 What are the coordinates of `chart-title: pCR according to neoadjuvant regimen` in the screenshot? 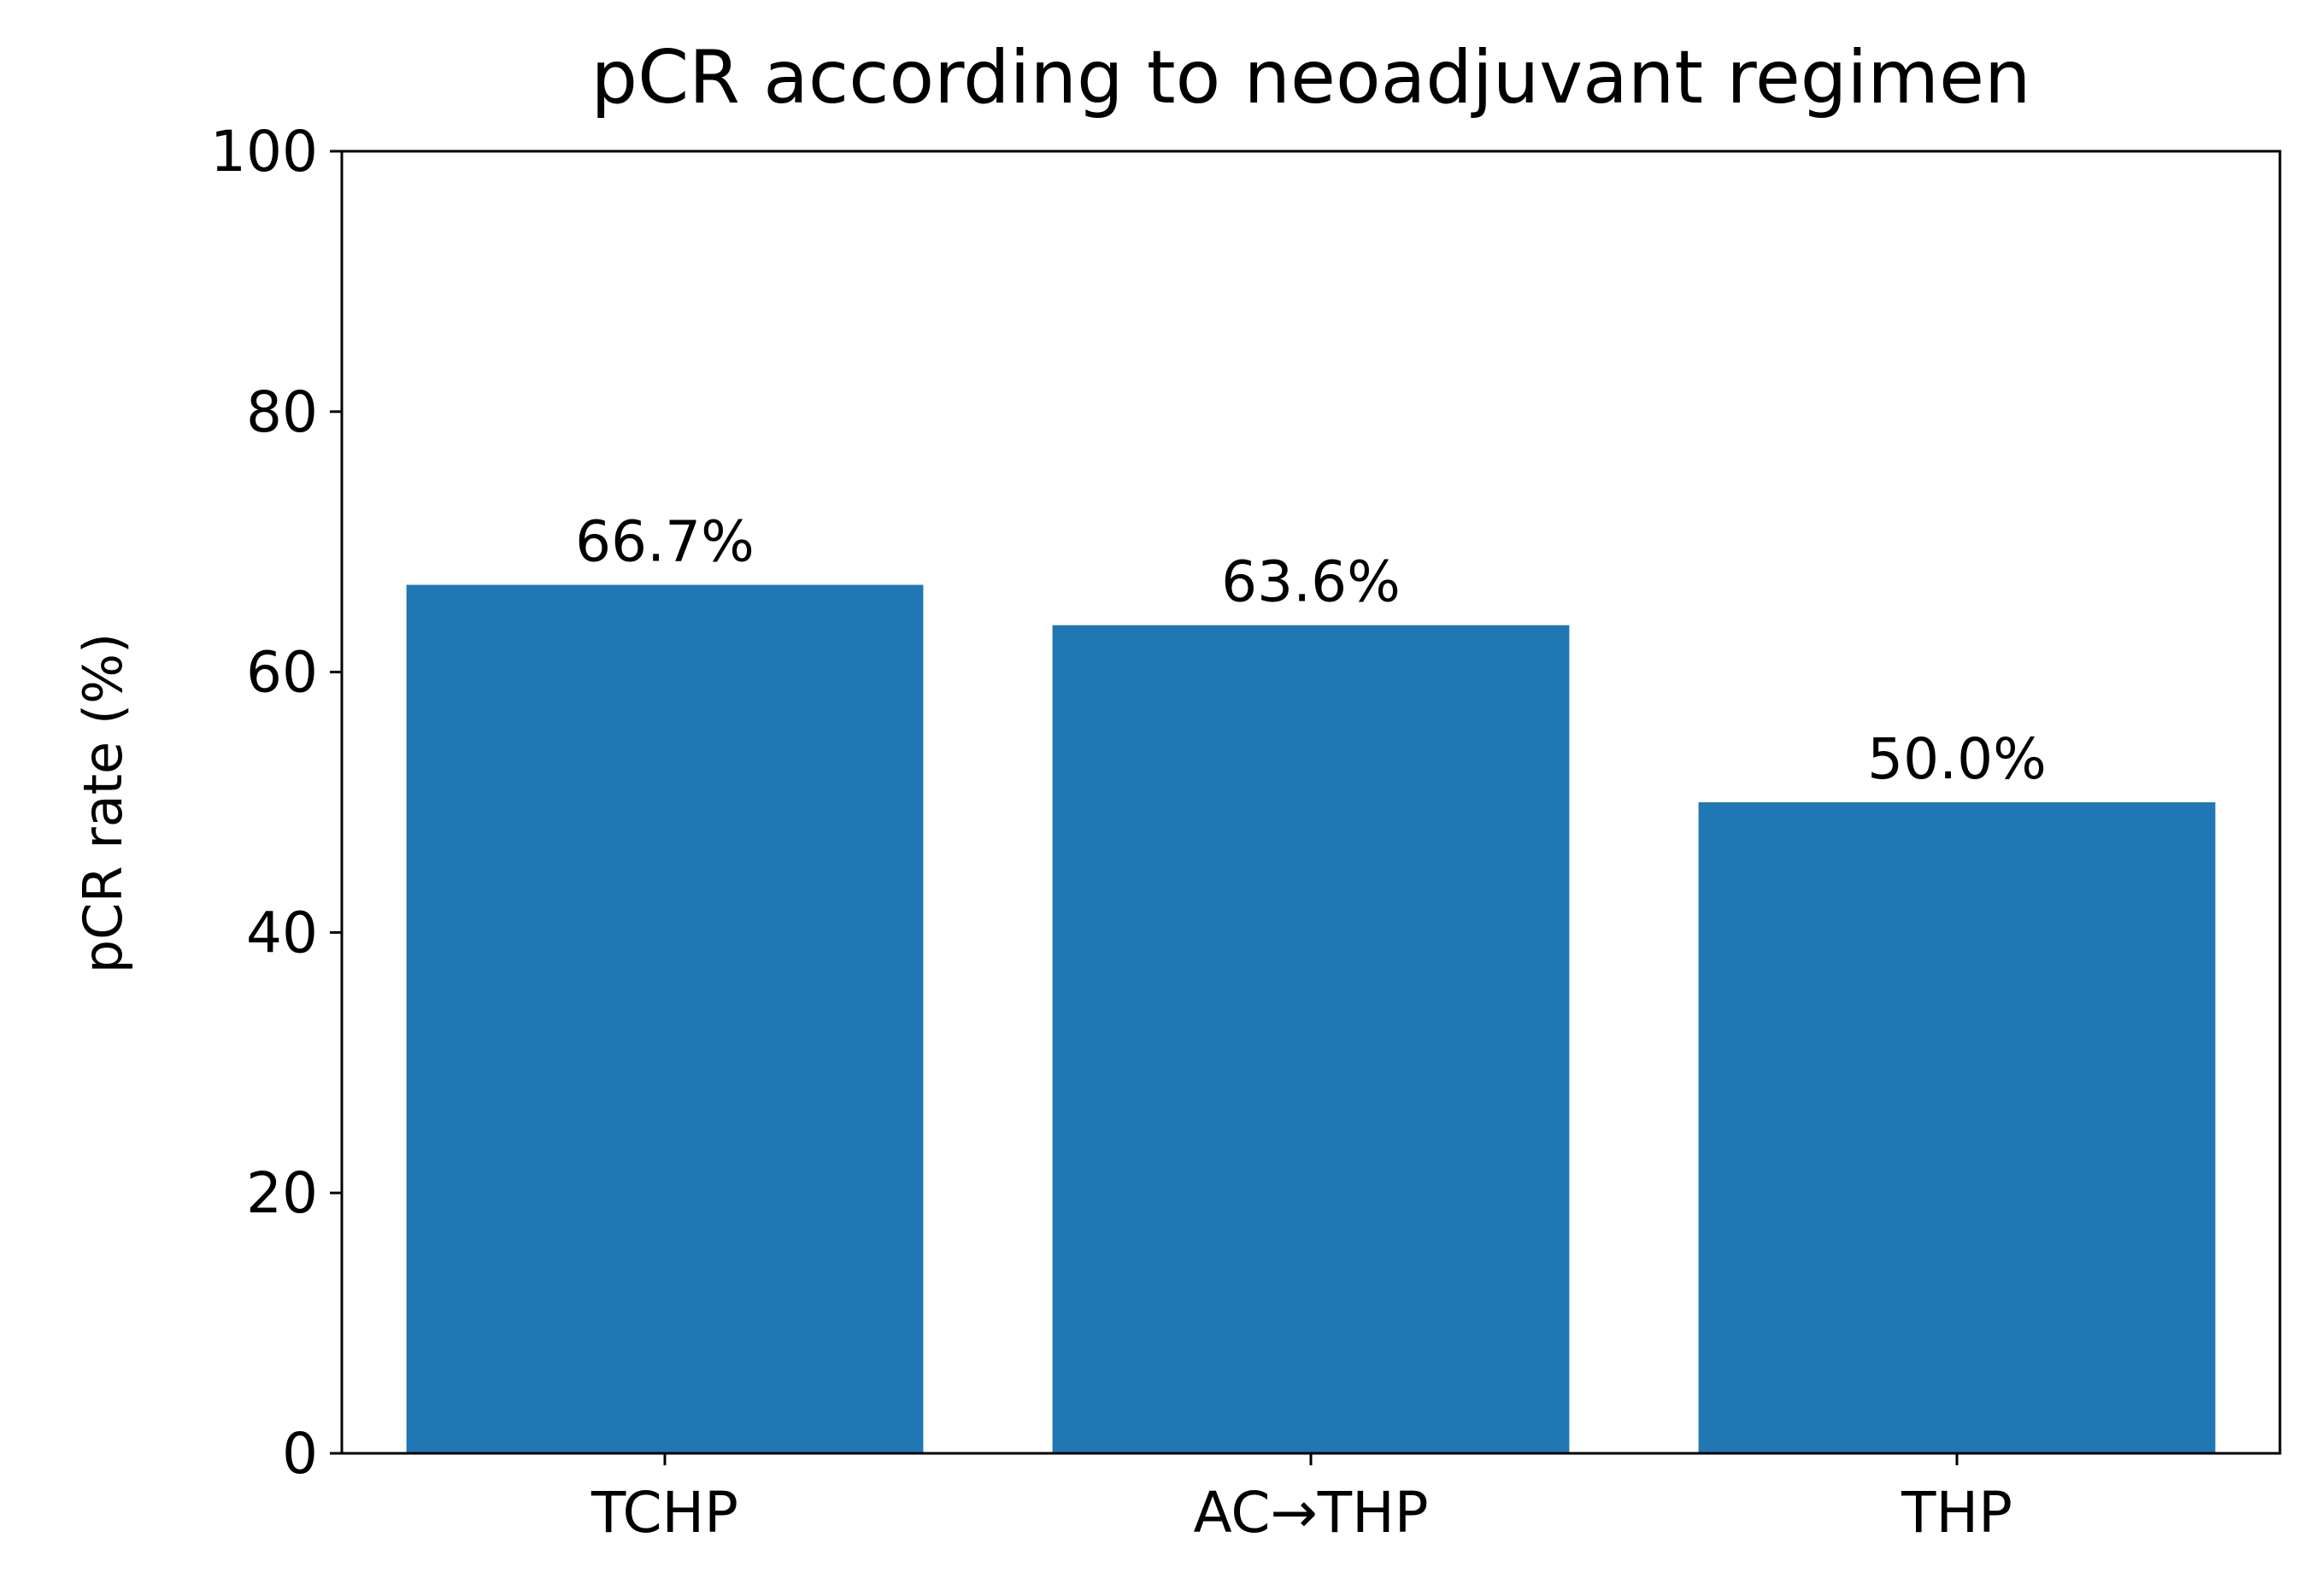 It's located at (1311, 77).